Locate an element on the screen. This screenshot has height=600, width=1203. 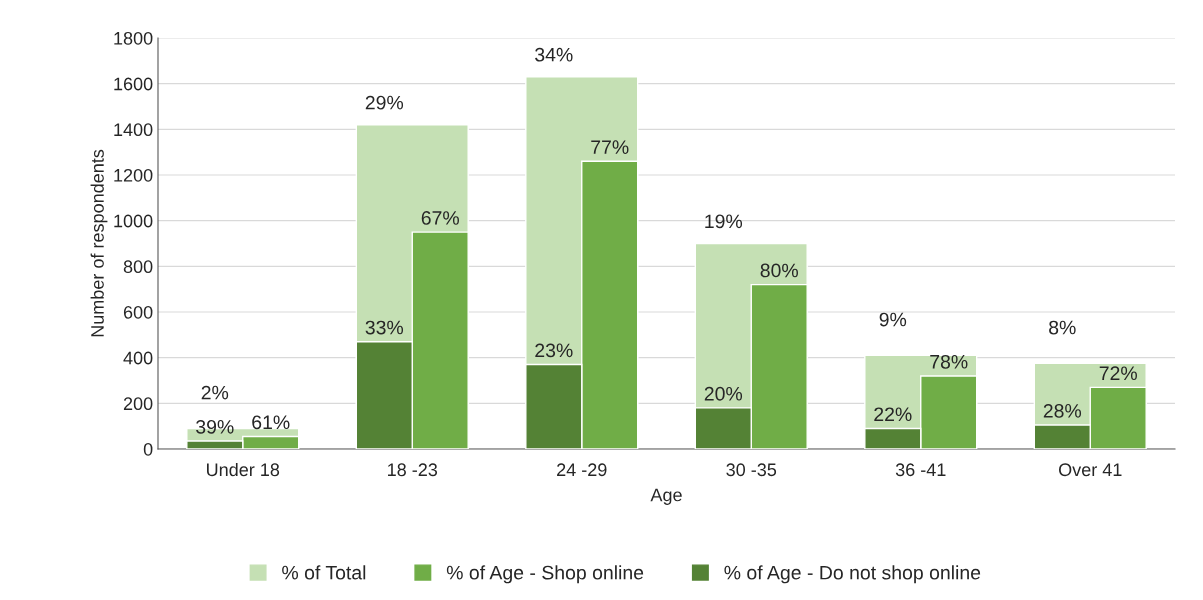
x-tick-label: Over 41 is located at coordinates (1090, 470).